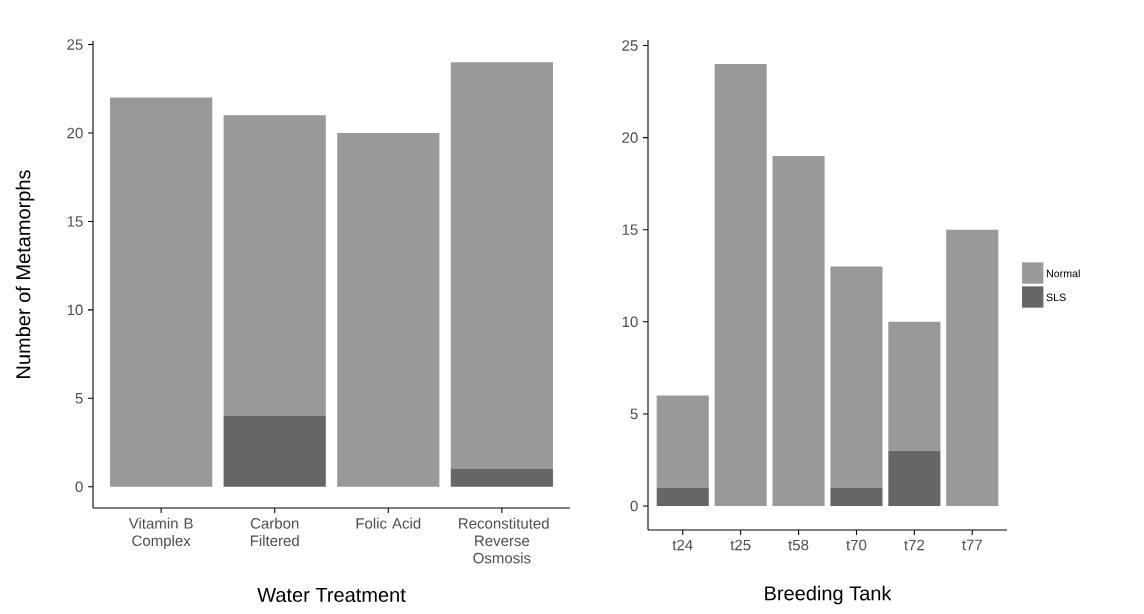  What do you see at coordinates (331, 595) in the screenshot?
I see `x-axis-title: Water Treatment` at bounding box center [331, 595].